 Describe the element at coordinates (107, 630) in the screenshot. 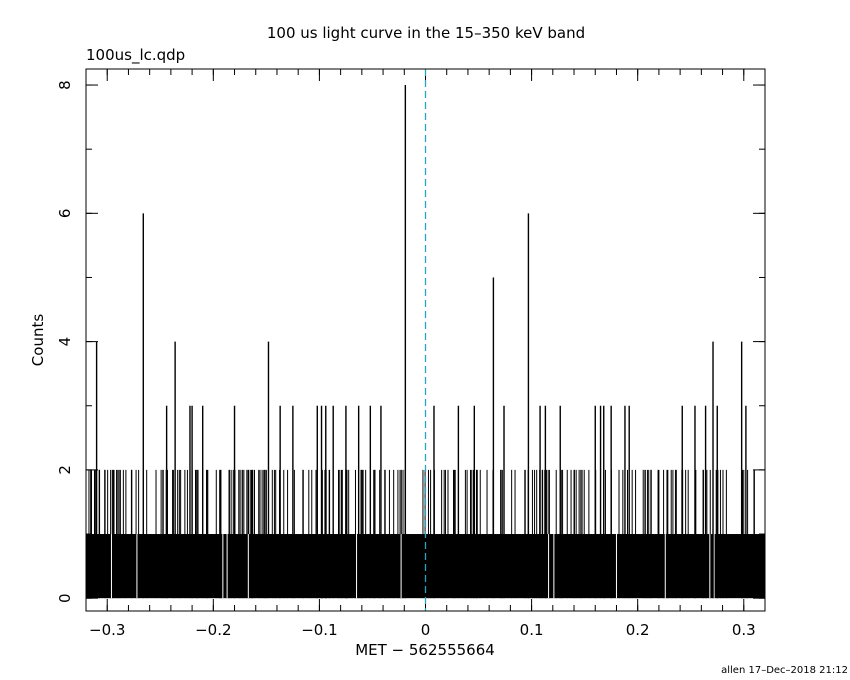

I see `x-tick-label: −0.3` at that location.